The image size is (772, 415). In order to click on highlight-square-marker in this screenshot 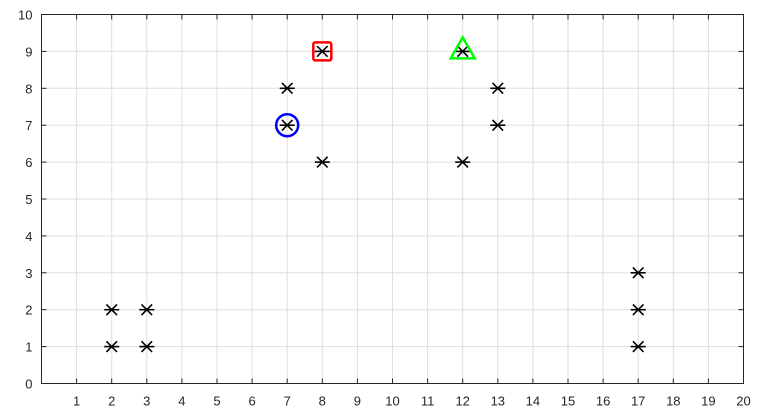, I will do `click(322, 51)`.